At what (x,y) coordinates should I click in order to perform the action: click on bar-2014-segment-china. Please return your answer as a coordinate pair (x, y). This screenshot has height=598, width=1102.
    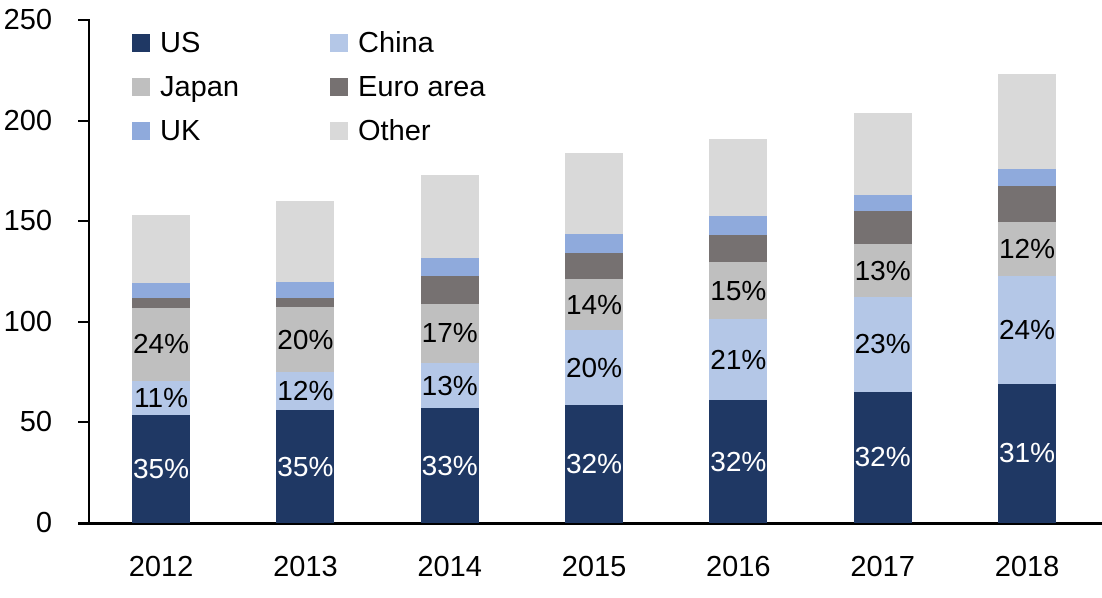
    Looking at the image, I should click on (449, 385).